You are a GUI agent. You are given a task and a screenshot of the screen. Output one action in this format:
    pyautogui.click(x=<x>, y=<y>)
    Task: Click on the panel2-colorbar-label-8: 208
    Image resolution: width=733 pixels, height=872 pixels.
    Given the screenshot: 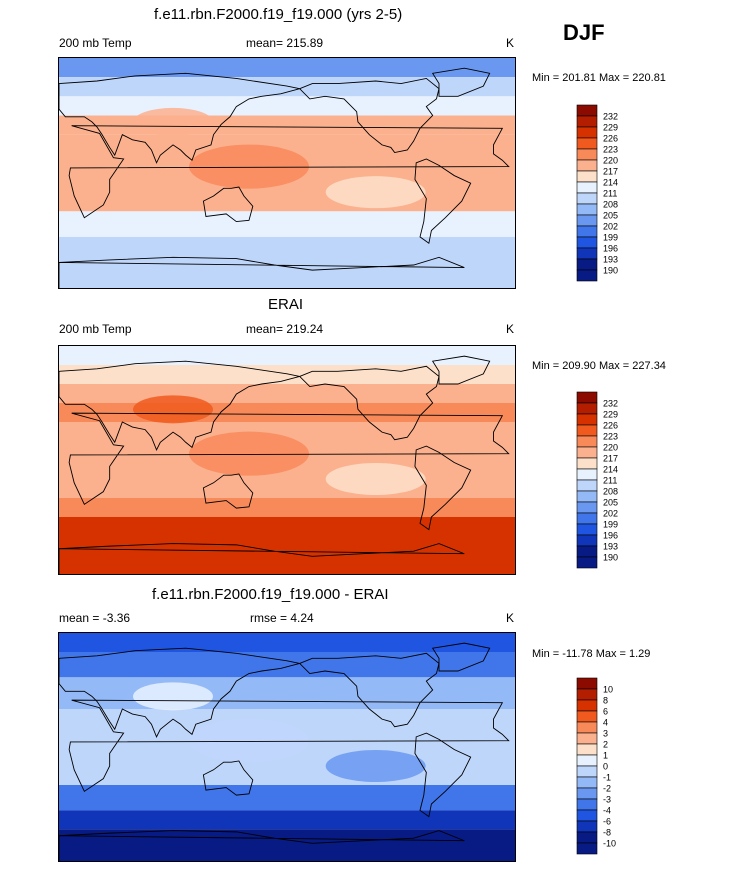 What is the action you would take?
    pyautogui.click(x=610, y=492)
    